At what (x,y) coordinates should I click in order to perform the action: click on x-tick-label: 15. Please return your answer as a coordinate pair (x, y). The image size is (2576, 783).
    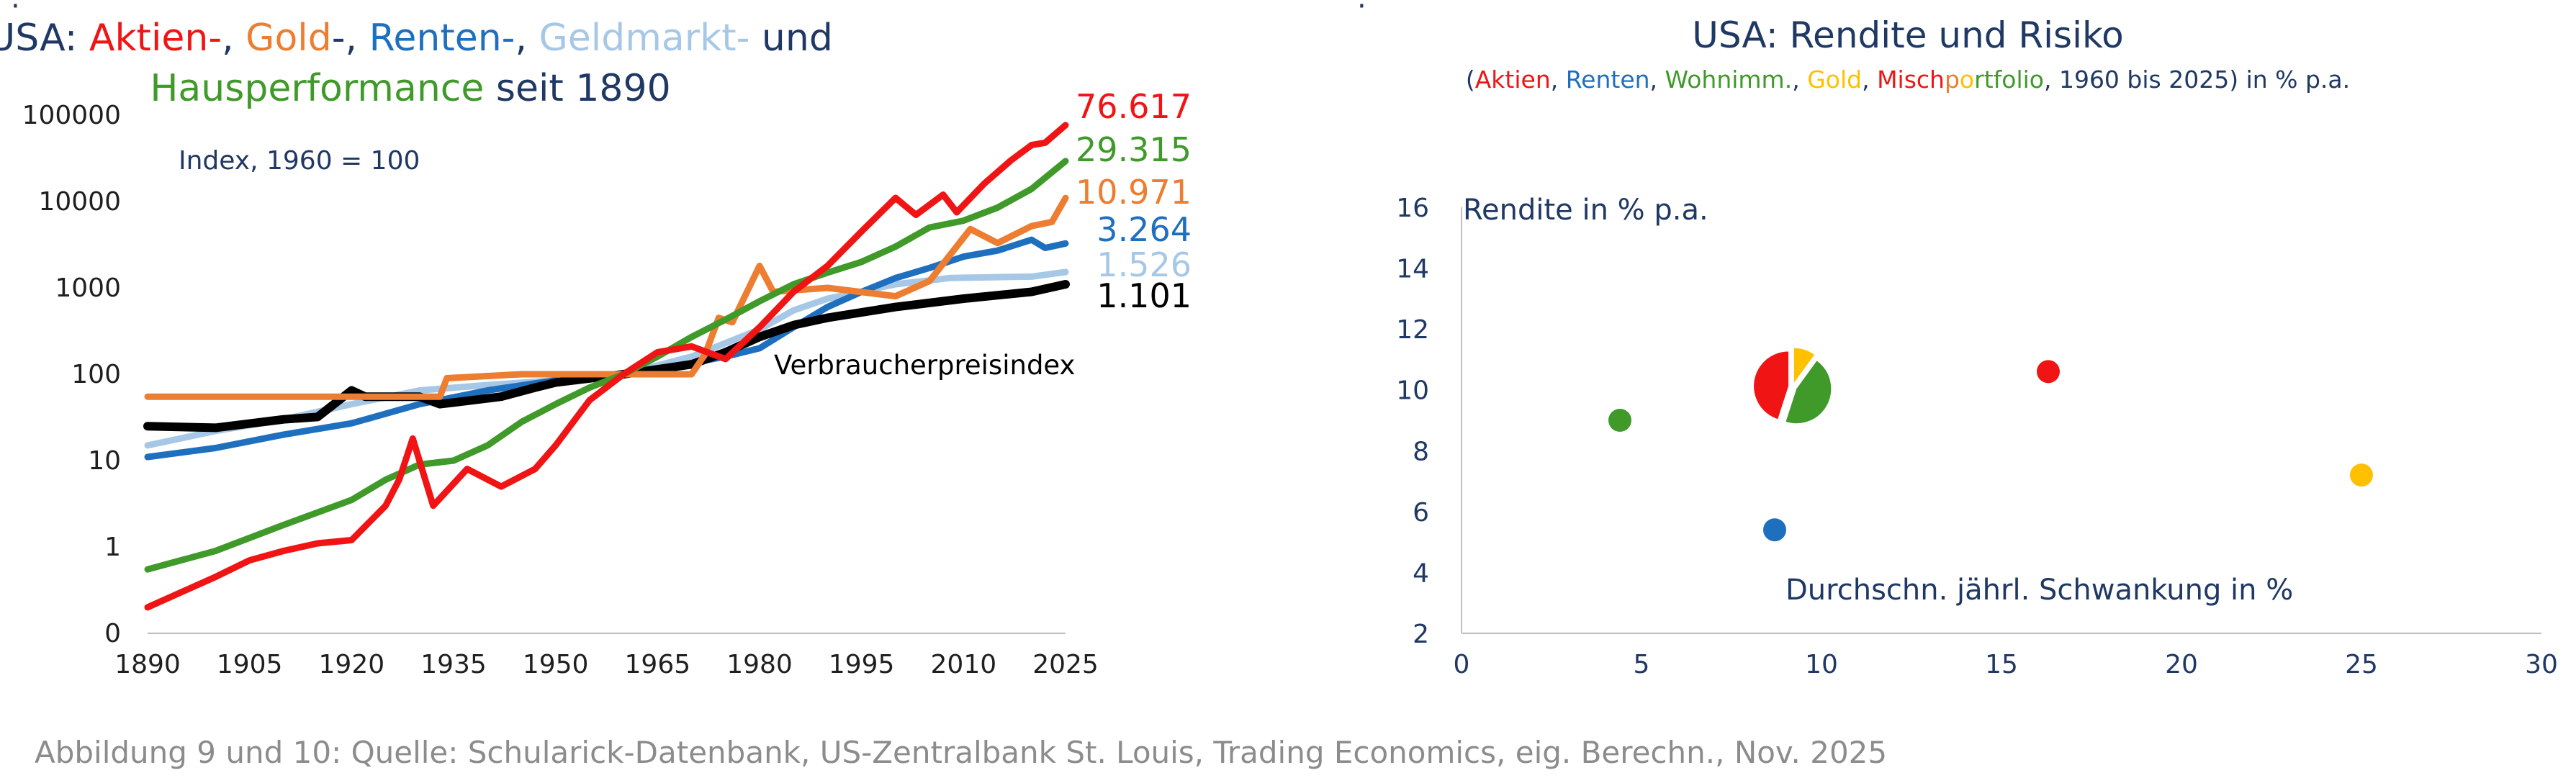
    Looking at the image, I should click on (2001, 664).